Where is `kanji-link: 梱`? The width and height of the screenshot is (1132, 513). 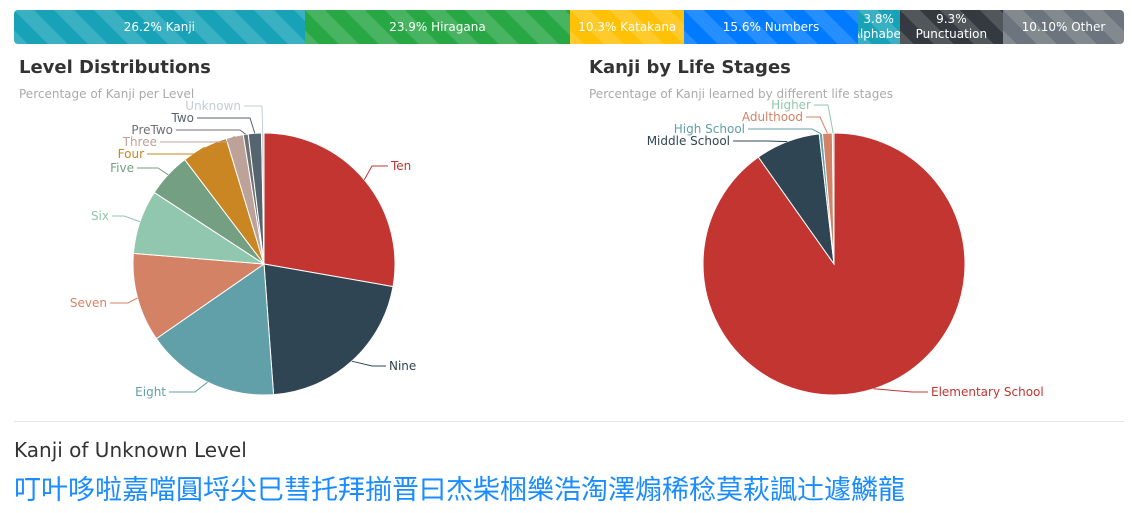 kanji-link: 梱 is located at coordinates (513, 490).